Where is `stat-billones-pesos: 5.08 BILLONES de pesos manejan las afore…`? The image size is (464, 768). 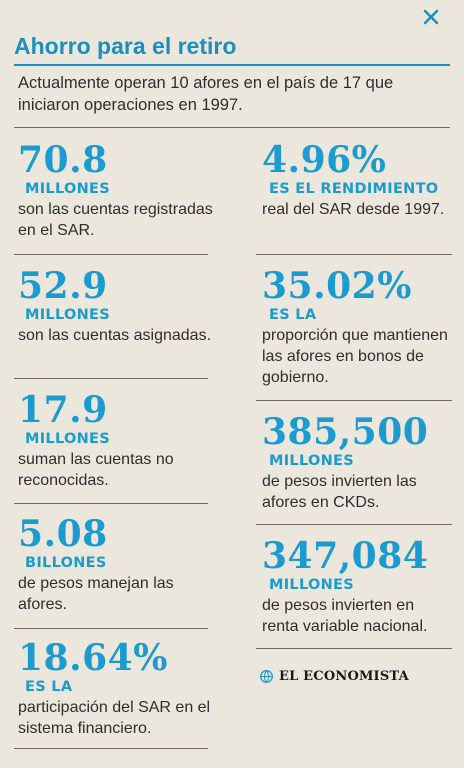
stat-billones-pesos: 5.08 BILLONES de pesos manejan las afore… is located at coordinates (118, 564).